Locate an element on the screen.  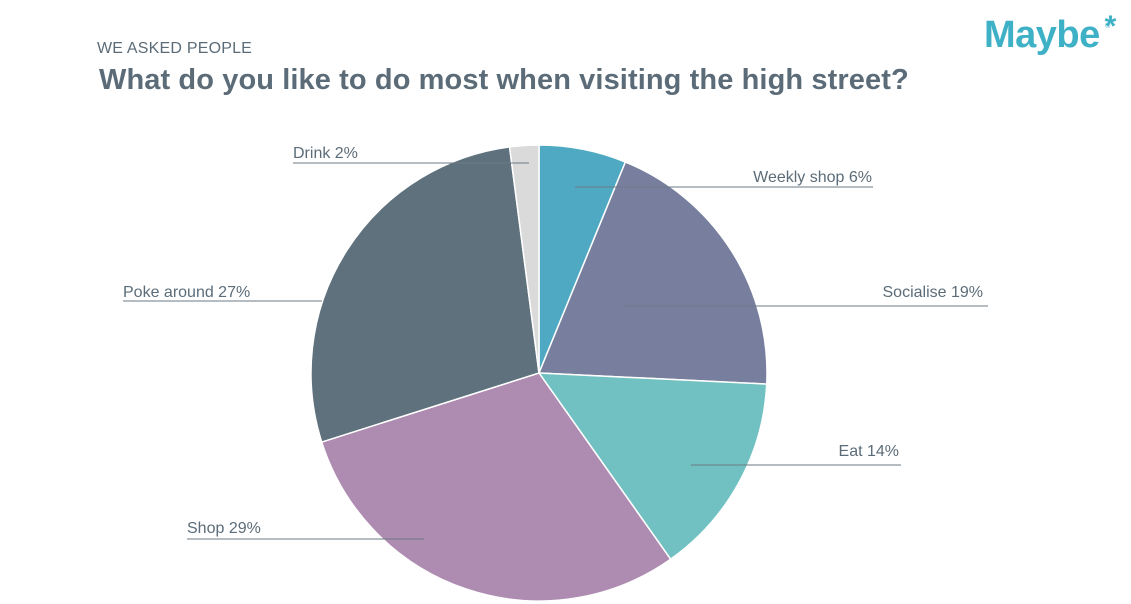
maybe-logo: Maybe * ® is located at coordinates (1050, 34).